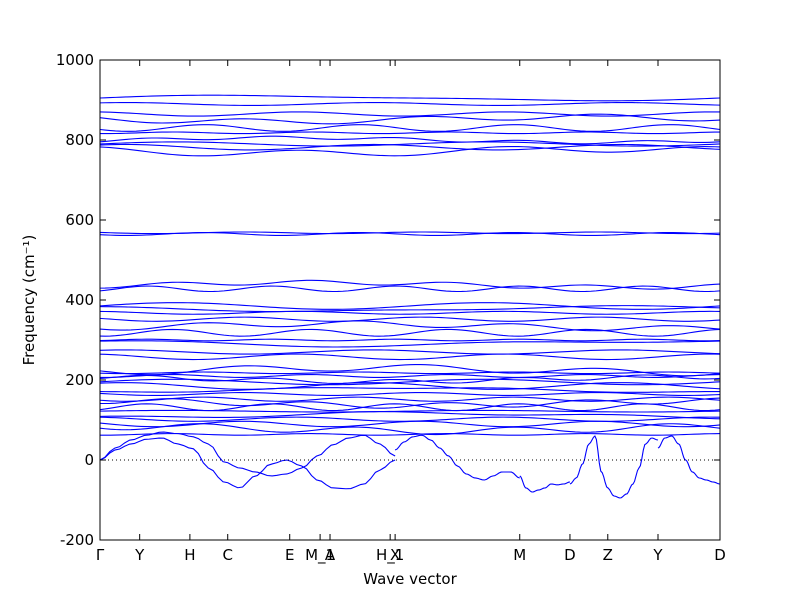  I want to click on x-tick-label: Z, so click(608, 555).